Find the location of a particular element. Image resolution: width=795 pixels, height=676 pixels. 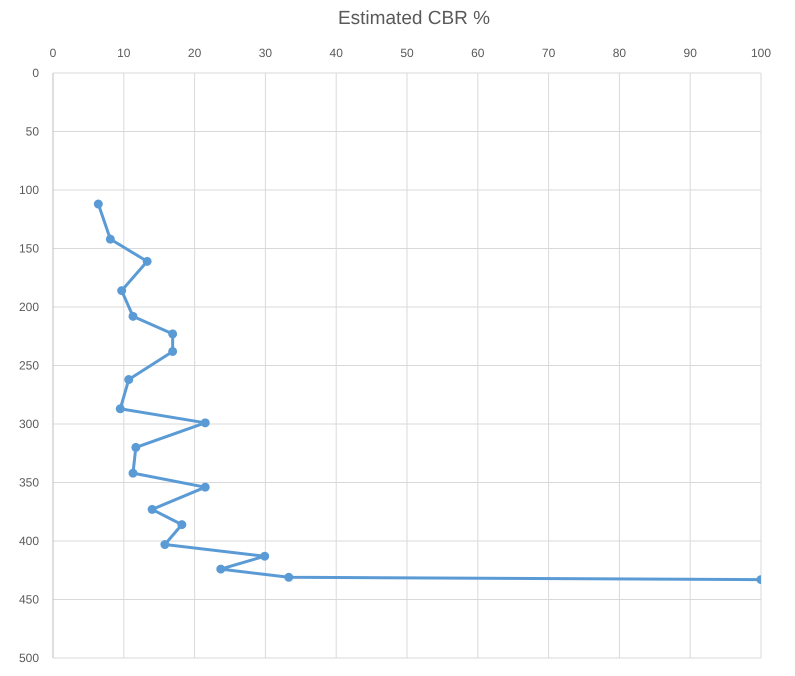

y-tick-label: 0 is located at coordinates (36, 73).